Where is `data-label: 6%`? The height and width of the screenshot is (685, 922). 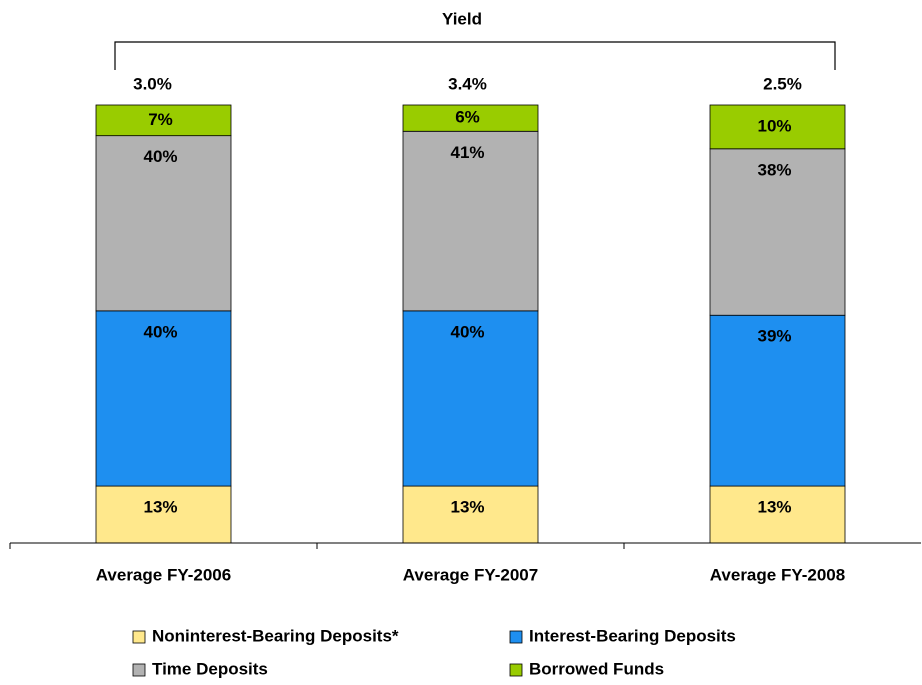 data-label: 6% is located at coordinates (467, 117).